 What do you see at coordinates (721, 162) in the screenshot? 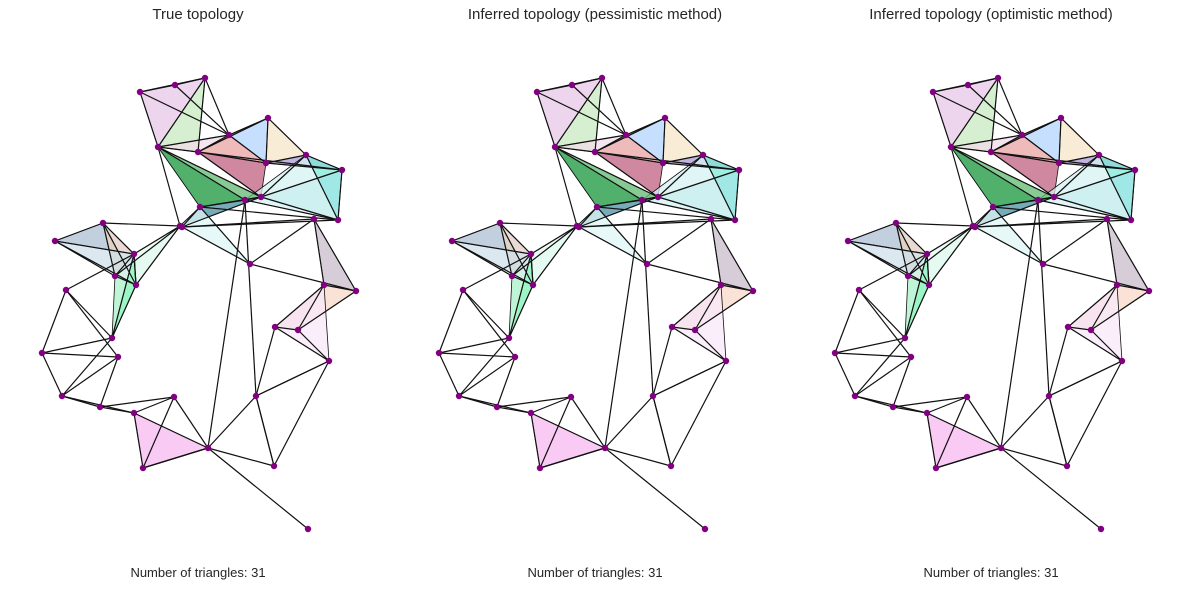
I see `edge-n8-n9` at bounding box center [721, 162].